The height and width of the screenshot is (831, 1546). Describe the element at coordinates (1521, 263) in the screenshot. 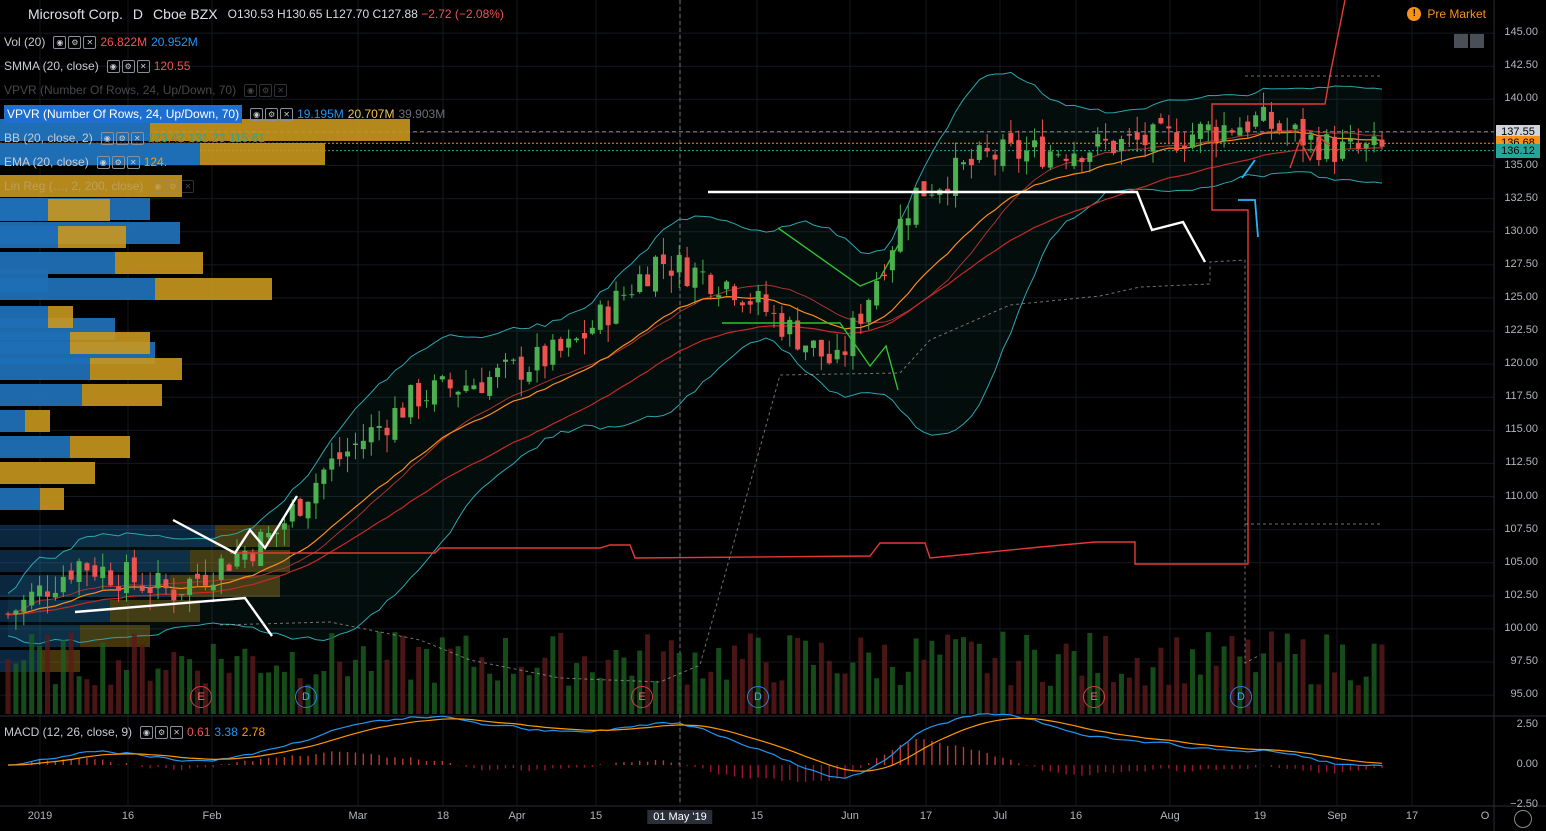

I see `price-tick: 127.50` at that location.